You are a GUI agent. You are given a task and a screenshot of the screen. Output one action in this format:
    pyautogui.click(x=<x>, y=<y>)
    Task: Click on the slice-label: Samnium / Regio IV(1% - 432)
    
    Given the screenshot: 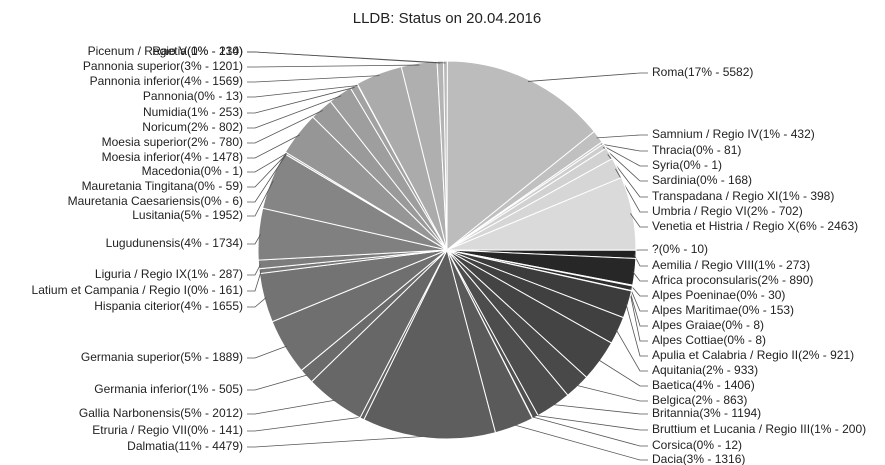 What is the action you would take?
    pyautogui.click(x=733, y=134)
    